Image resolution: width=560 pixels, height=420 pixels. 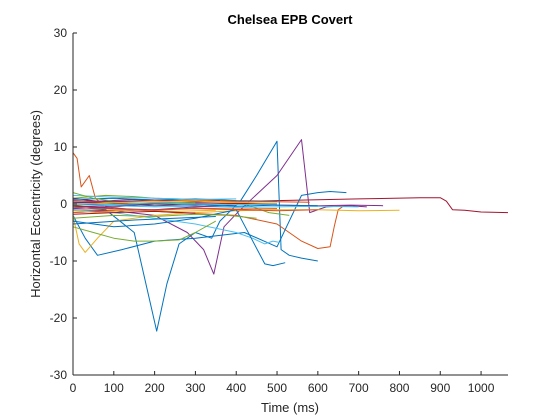 What do you see at coordinates (35, 204) in the screenshot?
I see `y-axis-label: Horizontal Eccentricity (degrees)` at bounding box center [35, 204].